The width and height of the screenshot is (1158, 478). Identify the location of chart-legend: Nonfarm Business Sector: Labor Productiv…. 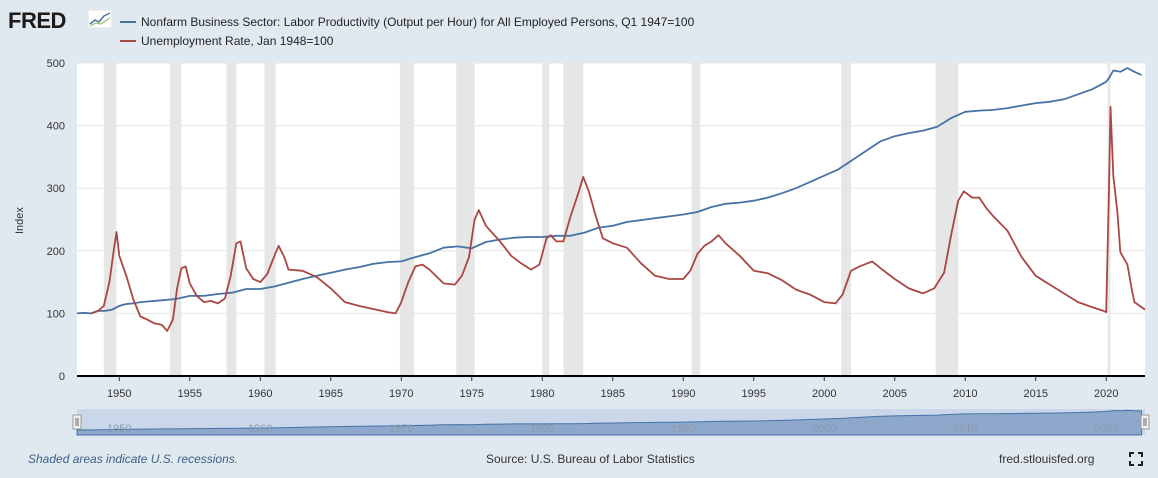
(407, 31).